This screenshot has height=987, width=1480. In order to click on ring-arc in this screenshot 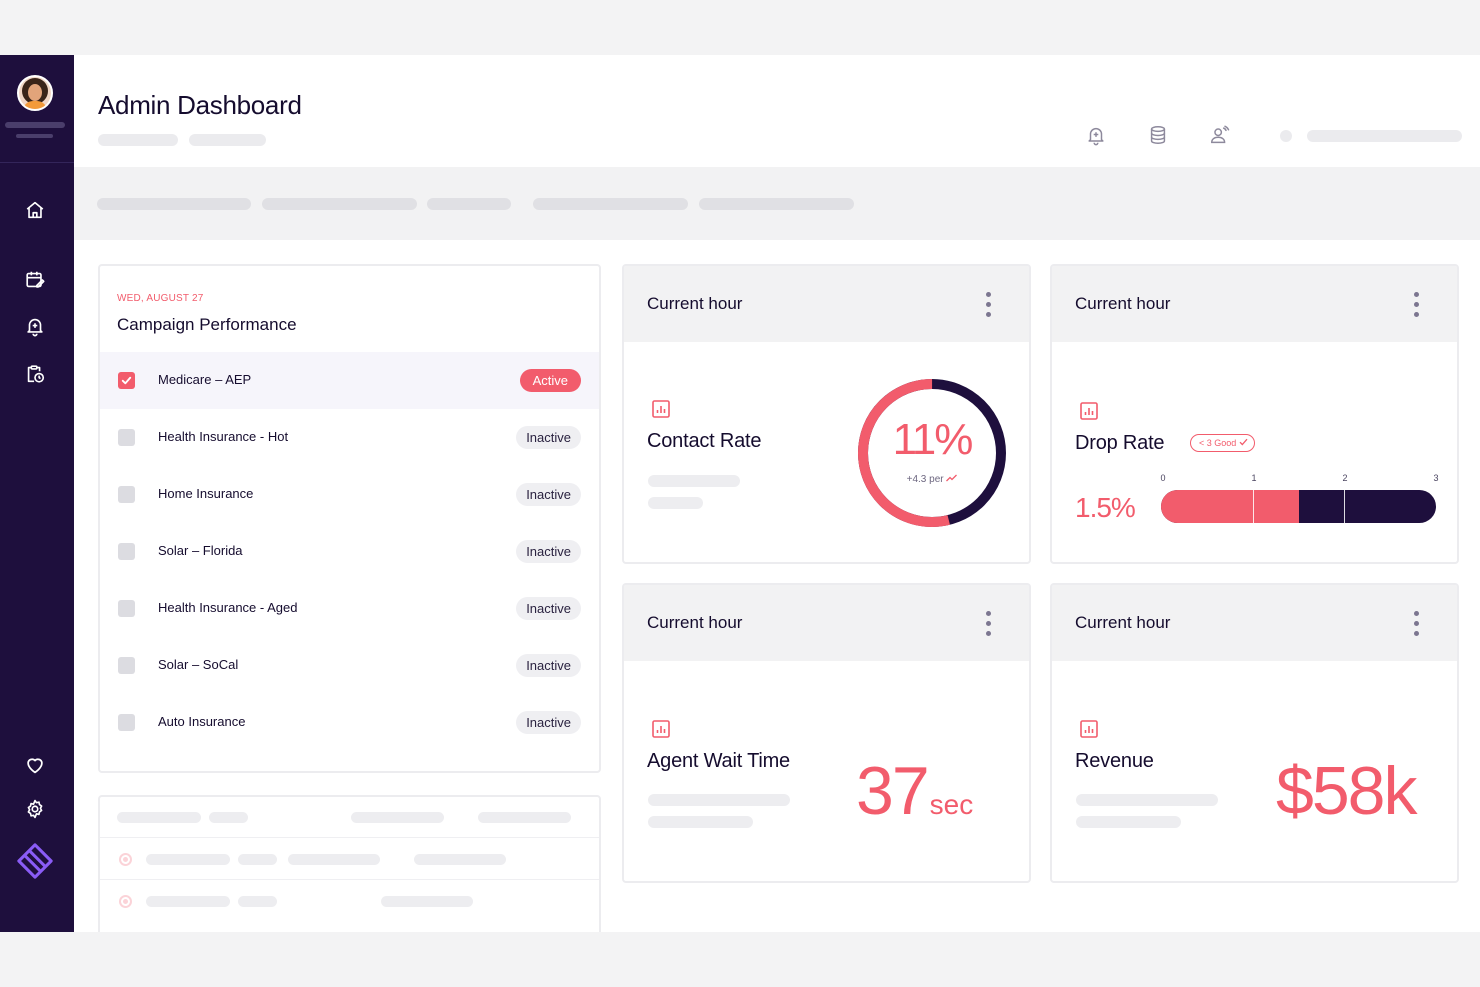, I will do `click(932, 453)`.